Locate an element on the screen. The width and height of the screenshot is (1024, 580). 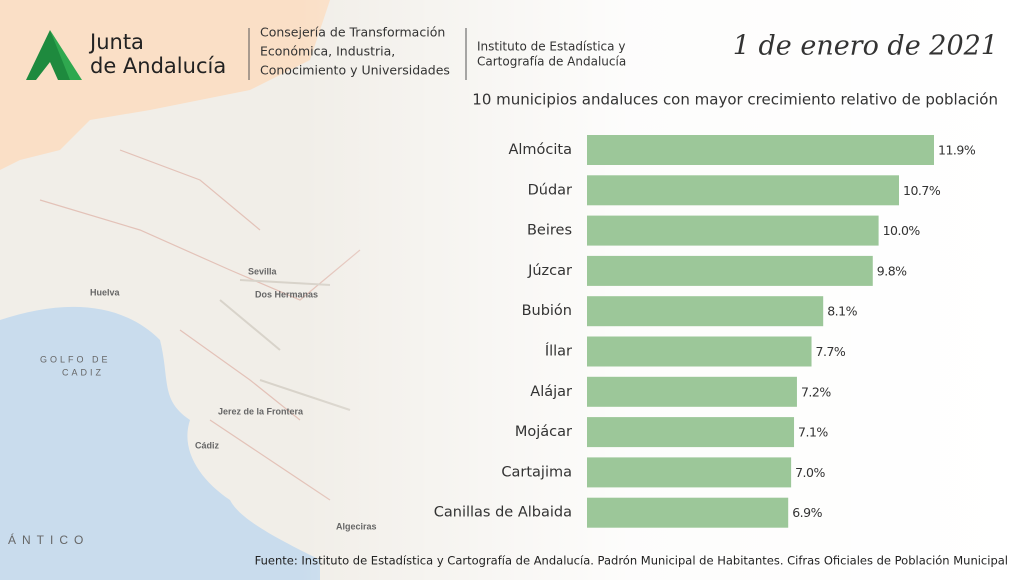
map-label: Sevilla is located at coordinates (263, 271).